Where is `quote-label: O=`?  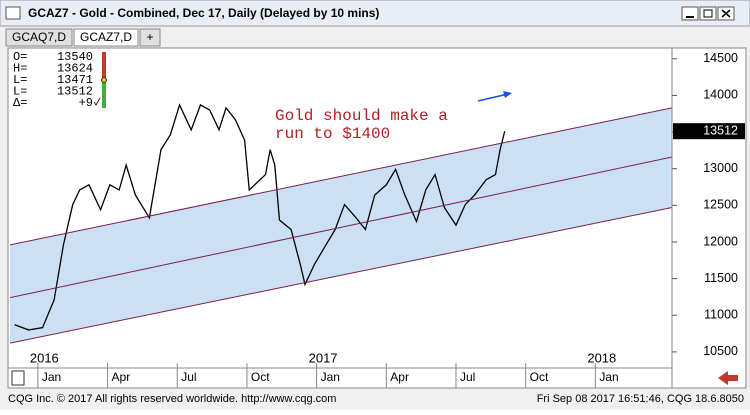 quote-label: O= is located at coordinates (20, 57).